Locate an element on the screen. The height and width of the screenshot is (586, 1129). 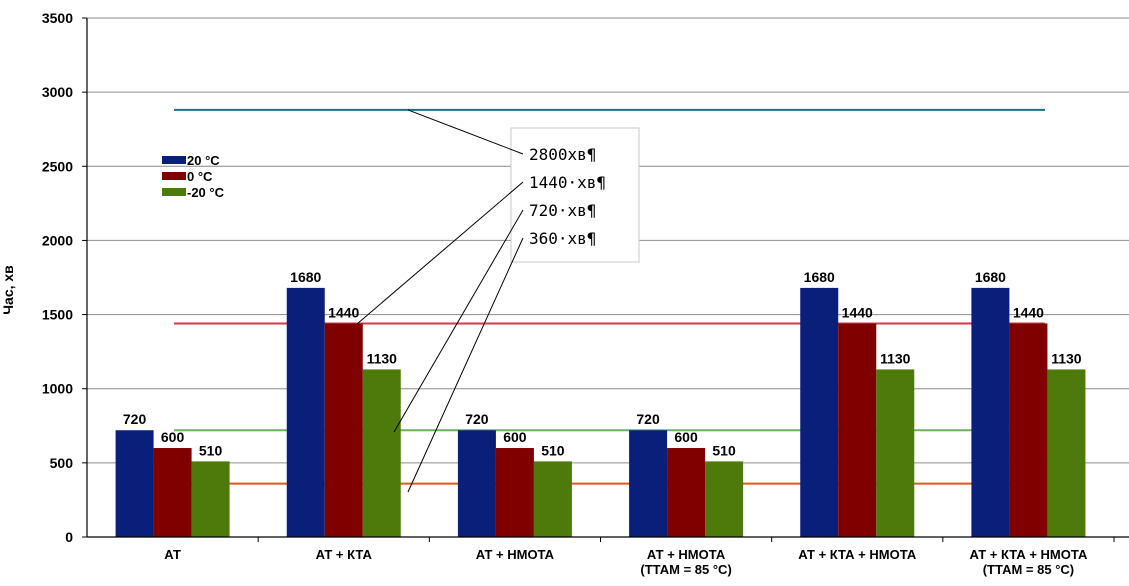
annotation-label: 1440·хв¶ is located at coordinates (567, 182).